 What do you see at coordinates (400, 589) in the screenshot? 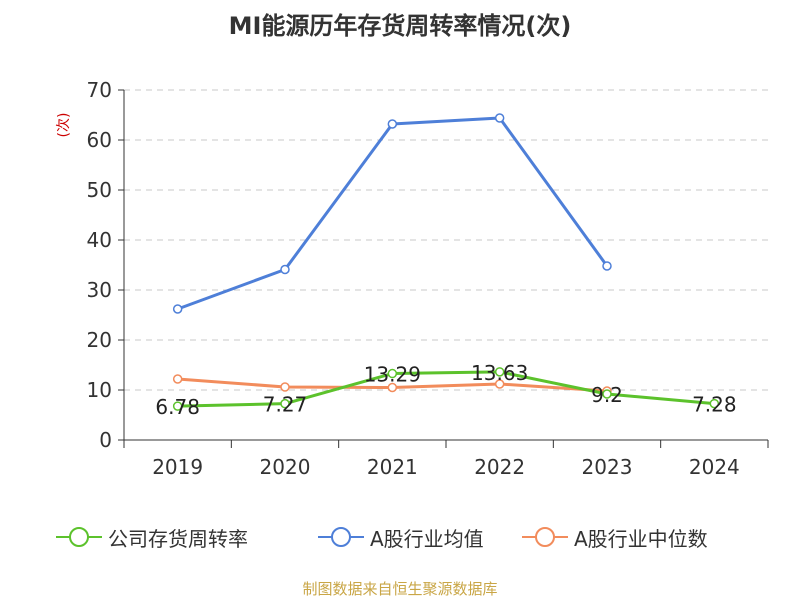
I see `source-note: 制图数据来自恒生聚源数据库` at bounding box center [400, 589].